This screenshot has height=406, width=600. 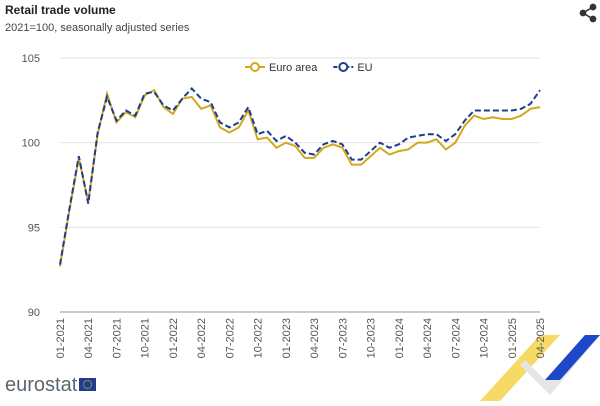 I want to click on share-icon, so click(x=588, y=13).